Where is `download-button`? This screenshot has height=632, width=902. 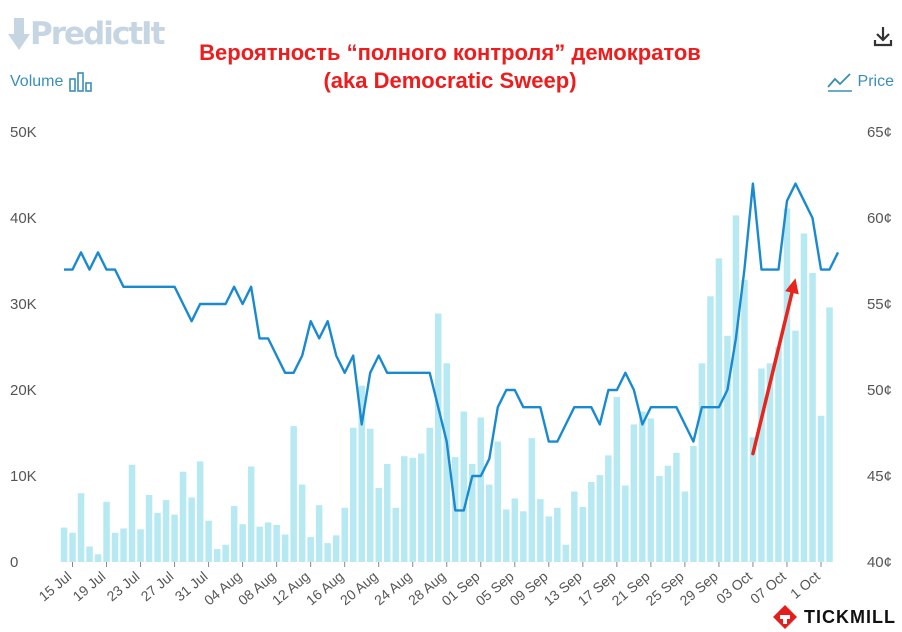 download-button is located at coordinates (883, 36).